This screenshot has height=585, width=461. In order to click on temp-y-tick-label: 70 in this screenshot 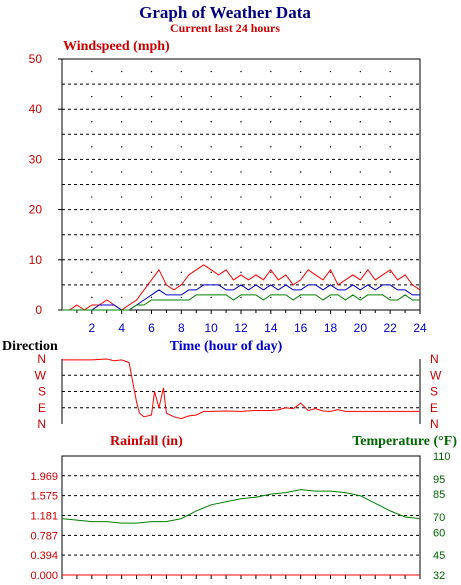, I will do `click(439, 518)`.